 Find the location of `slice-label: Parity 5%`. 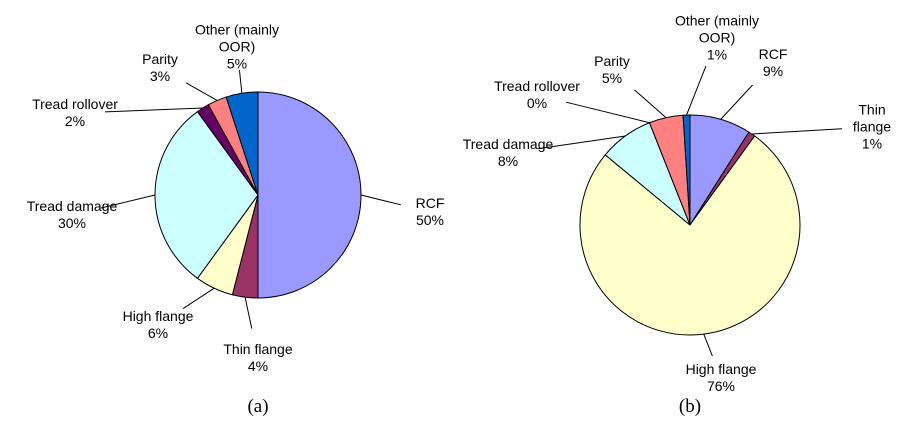

slice-label: Parity 5% is located at coordinates (612, 70).